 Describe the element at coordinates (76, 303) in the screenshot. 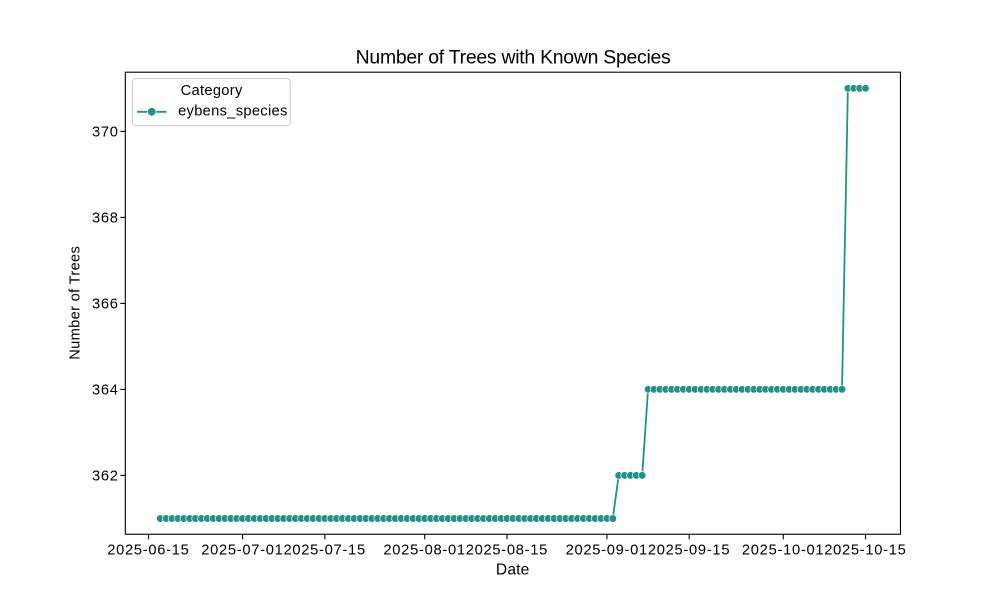

I see `svg-text: Number of Trees` at that location.